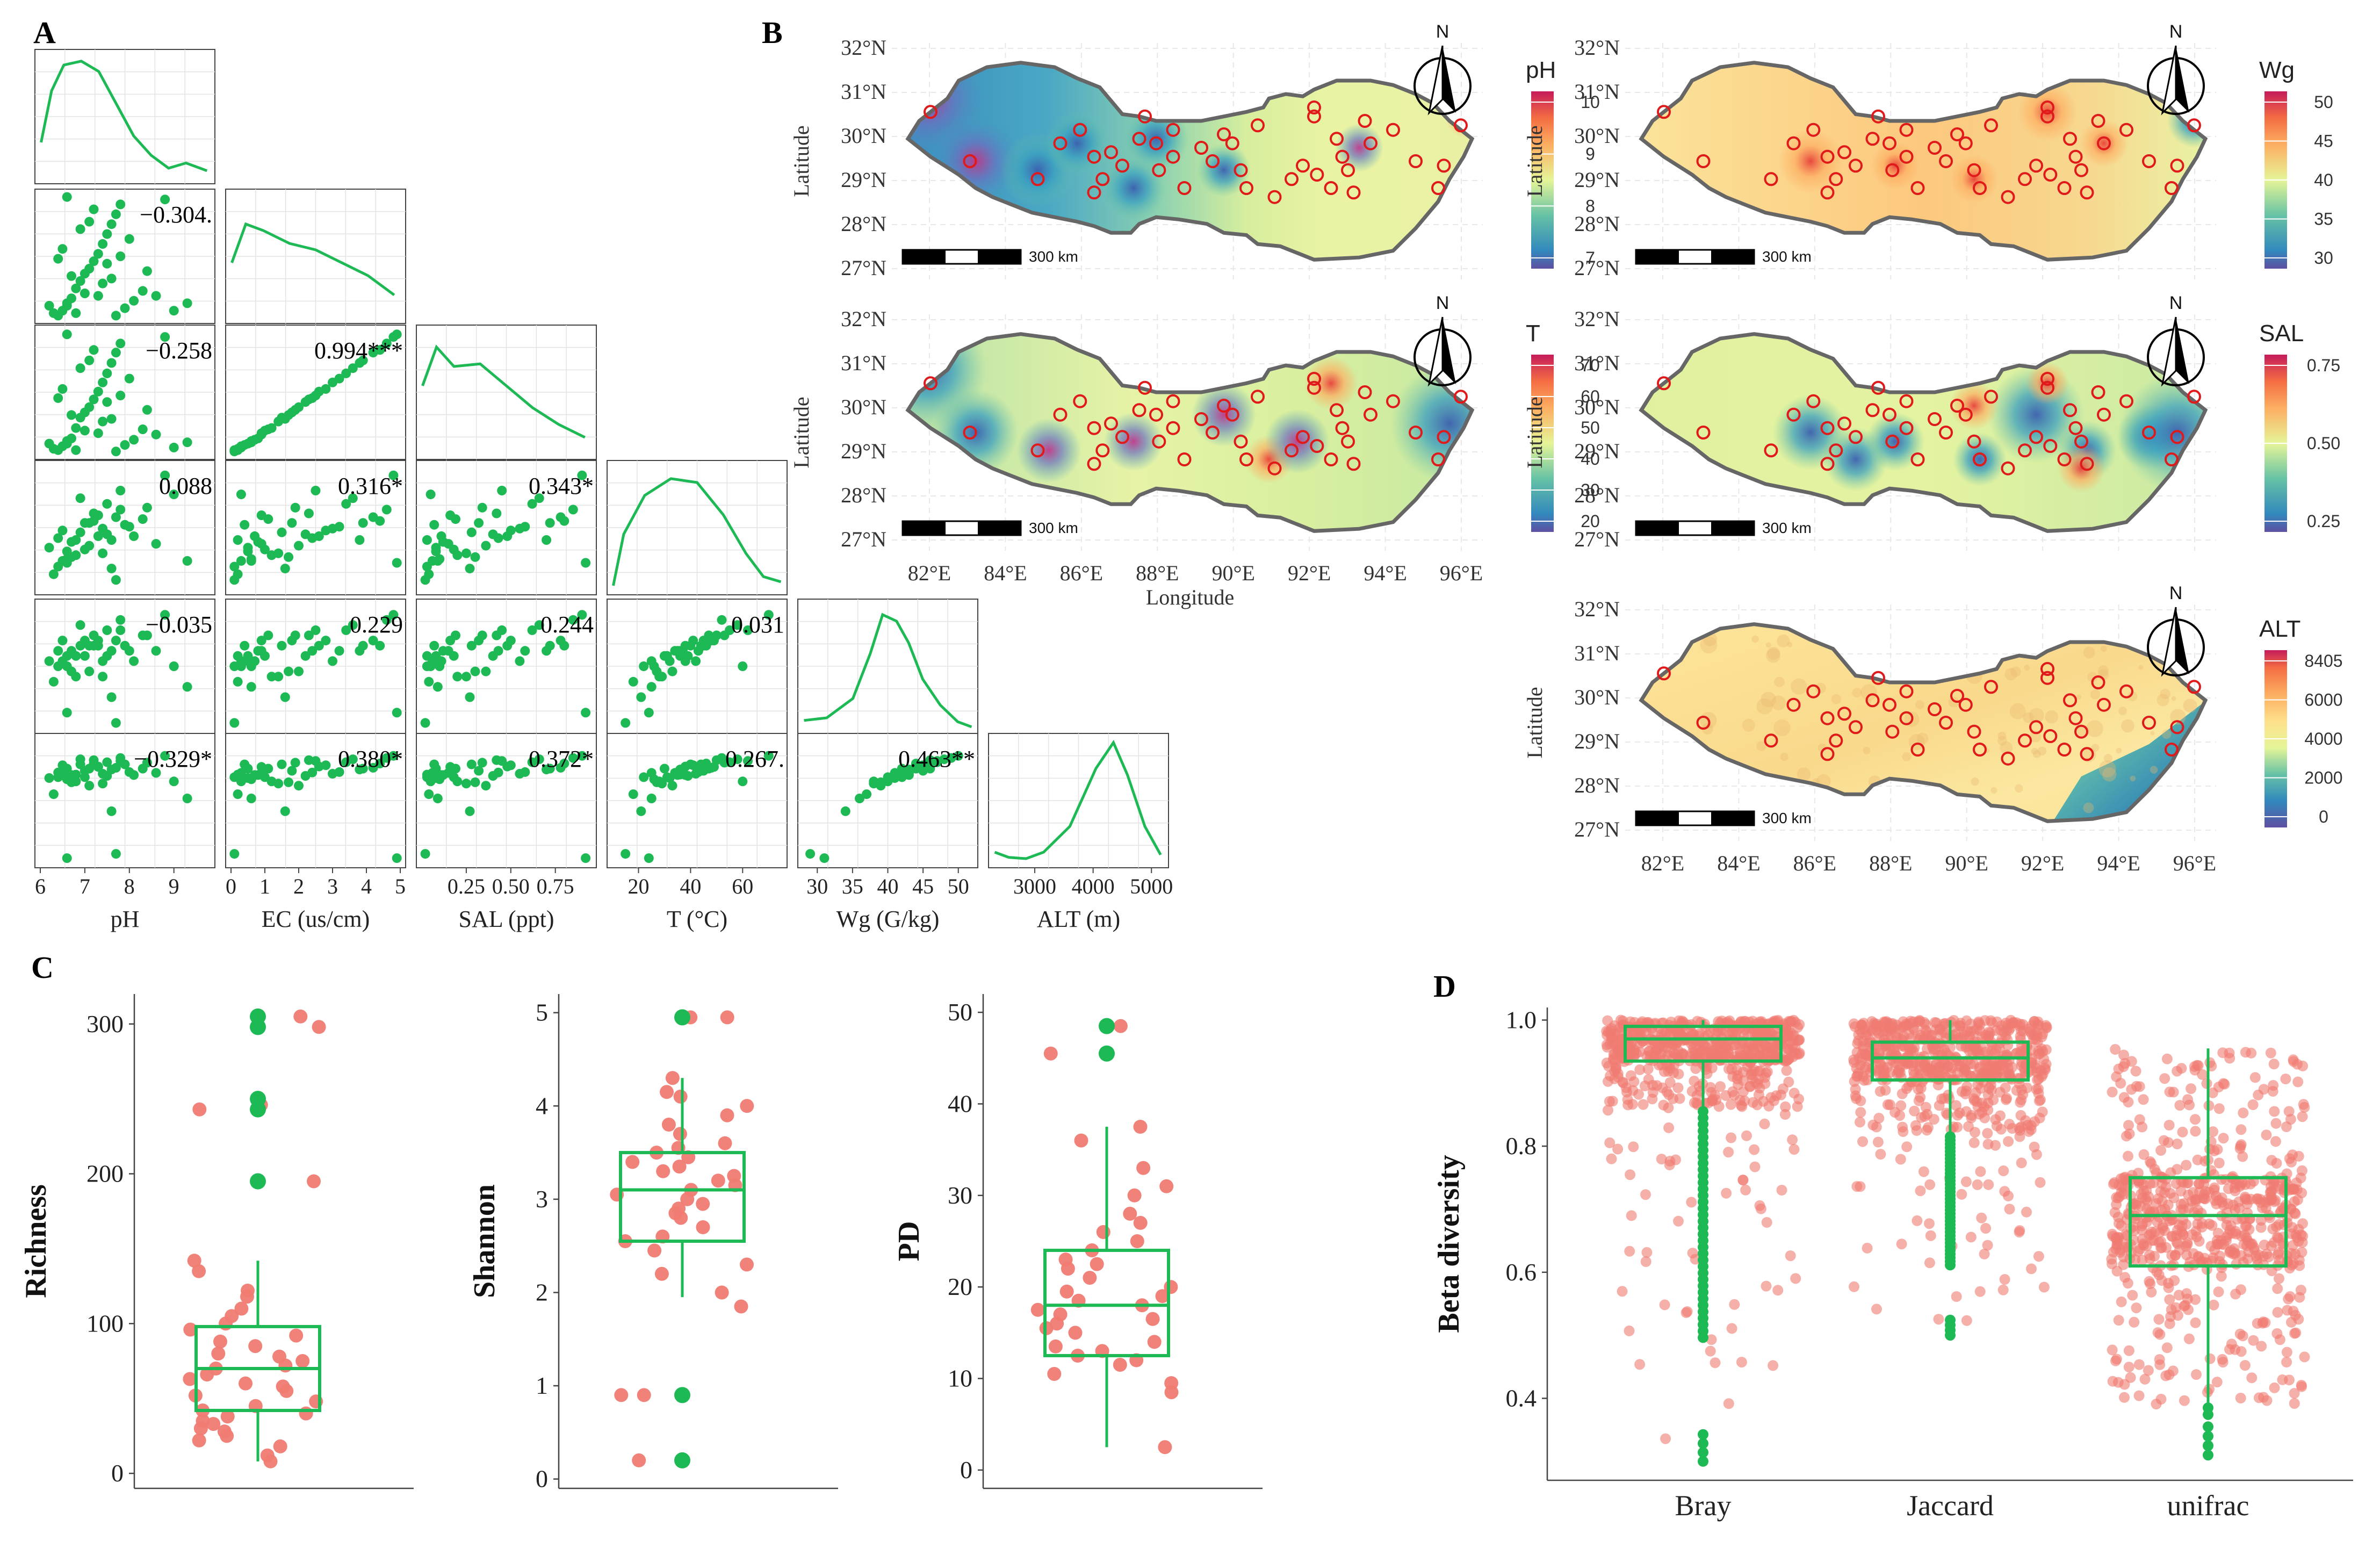 This screenshot has height=1548, width=2380. What do you see at coordinates (1597, 539) in the screenshot?
I see `latitude-tick: 27°N` at bounding box center [1597, 539].